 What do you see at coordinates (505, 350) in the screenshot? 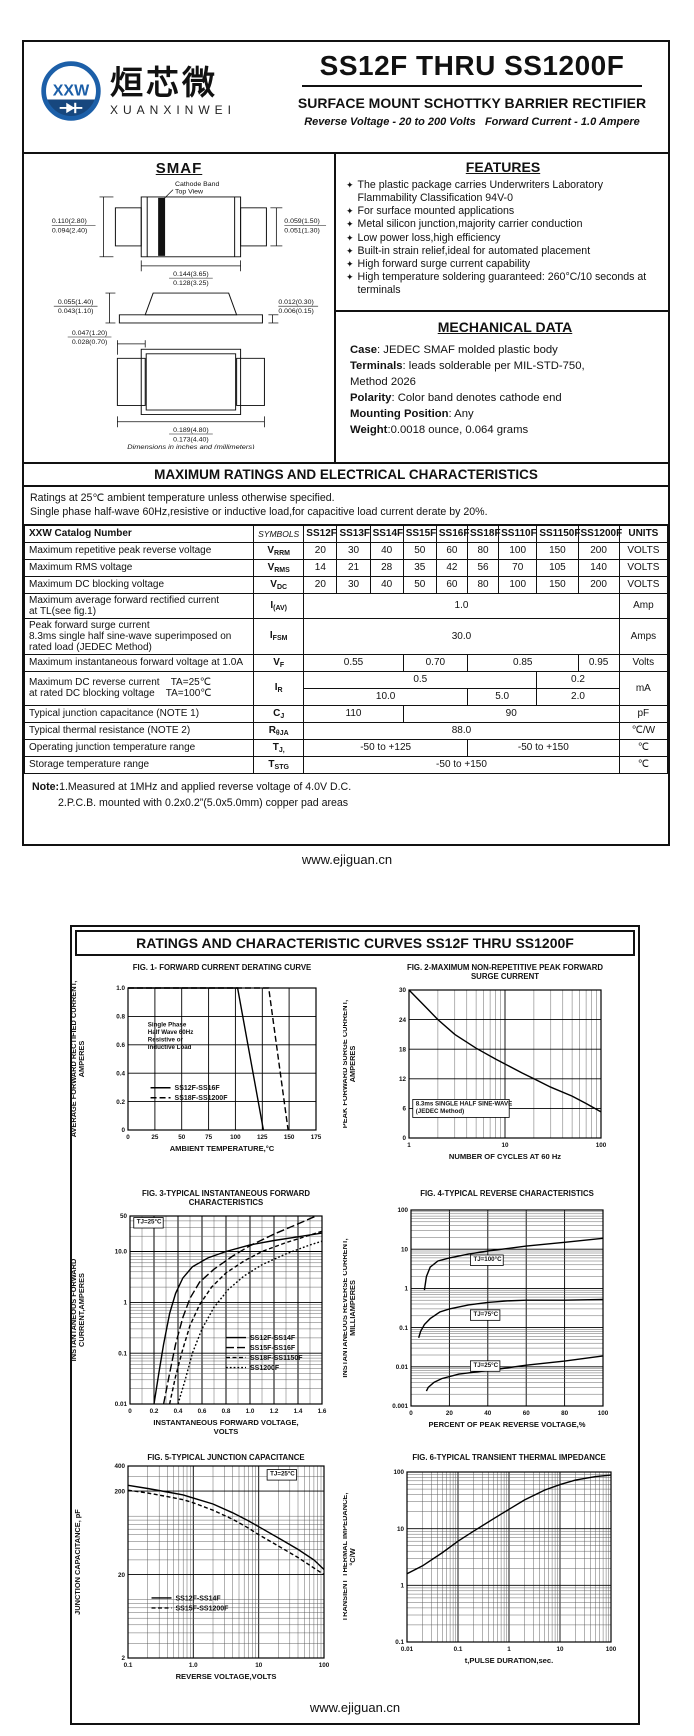
I see `mechanical-line: Case: JEDEC SMAF molded plastic body` at bounding box center [505, 350].